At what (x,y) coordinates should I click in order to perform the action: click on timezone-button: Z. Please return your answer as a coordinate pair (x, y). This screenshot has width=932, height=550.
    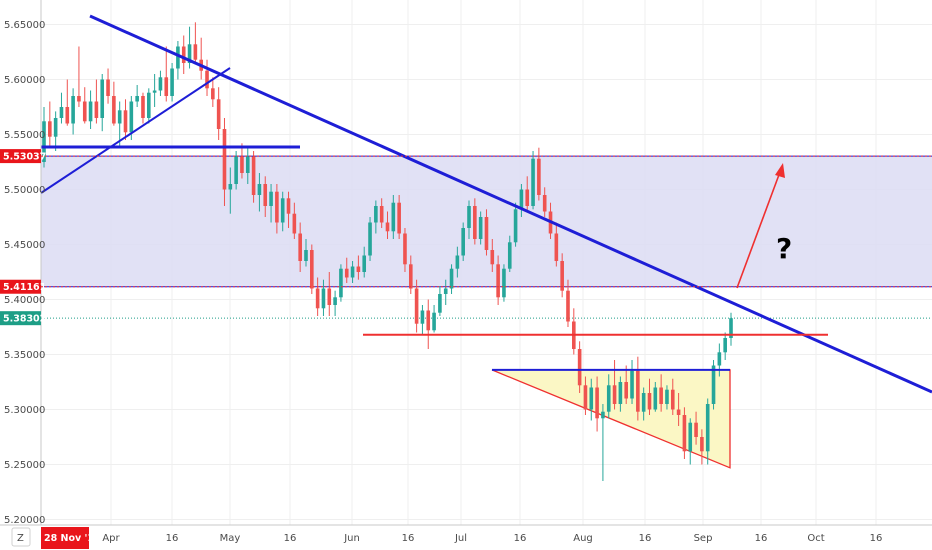
    Looking at the image, I should click on (21, 537).